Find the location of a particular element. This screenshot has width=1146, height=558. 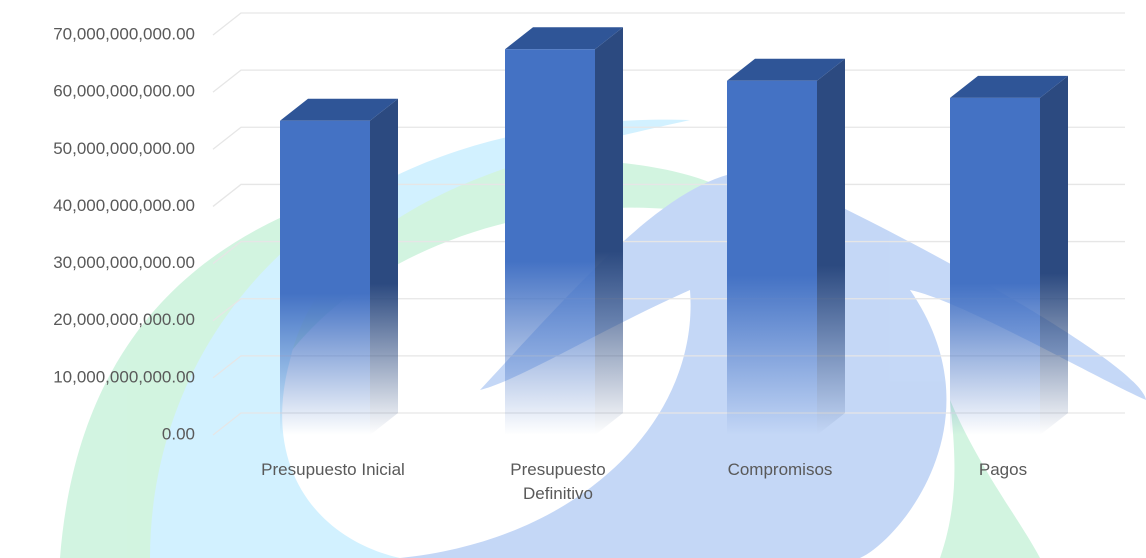

x-tick-label: Presupuesto Definitivo is located at coordinates (558, 481).